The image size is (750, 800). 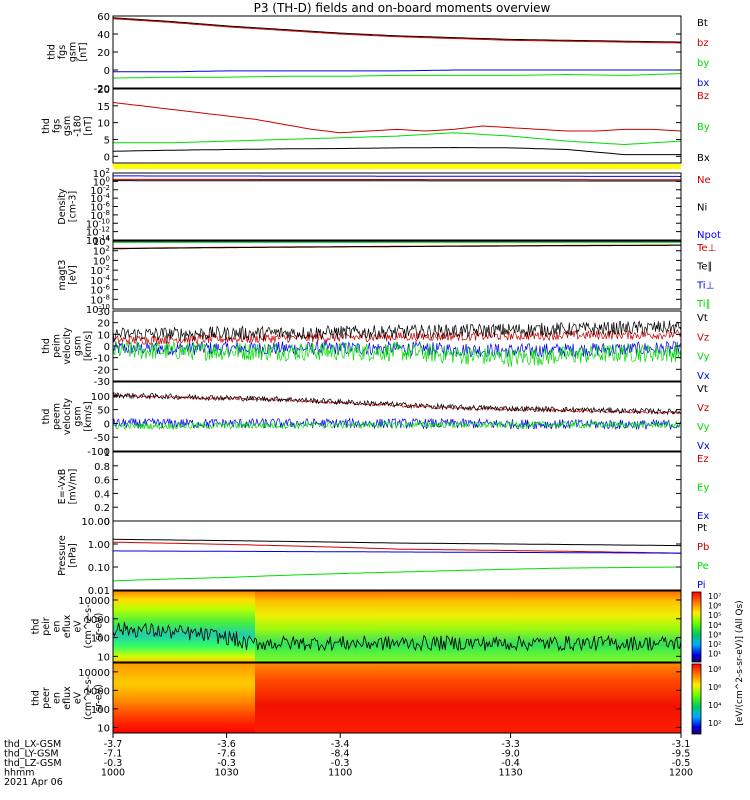 I want to click on legend-entry: Te⊥, so click(x=706, y=248).